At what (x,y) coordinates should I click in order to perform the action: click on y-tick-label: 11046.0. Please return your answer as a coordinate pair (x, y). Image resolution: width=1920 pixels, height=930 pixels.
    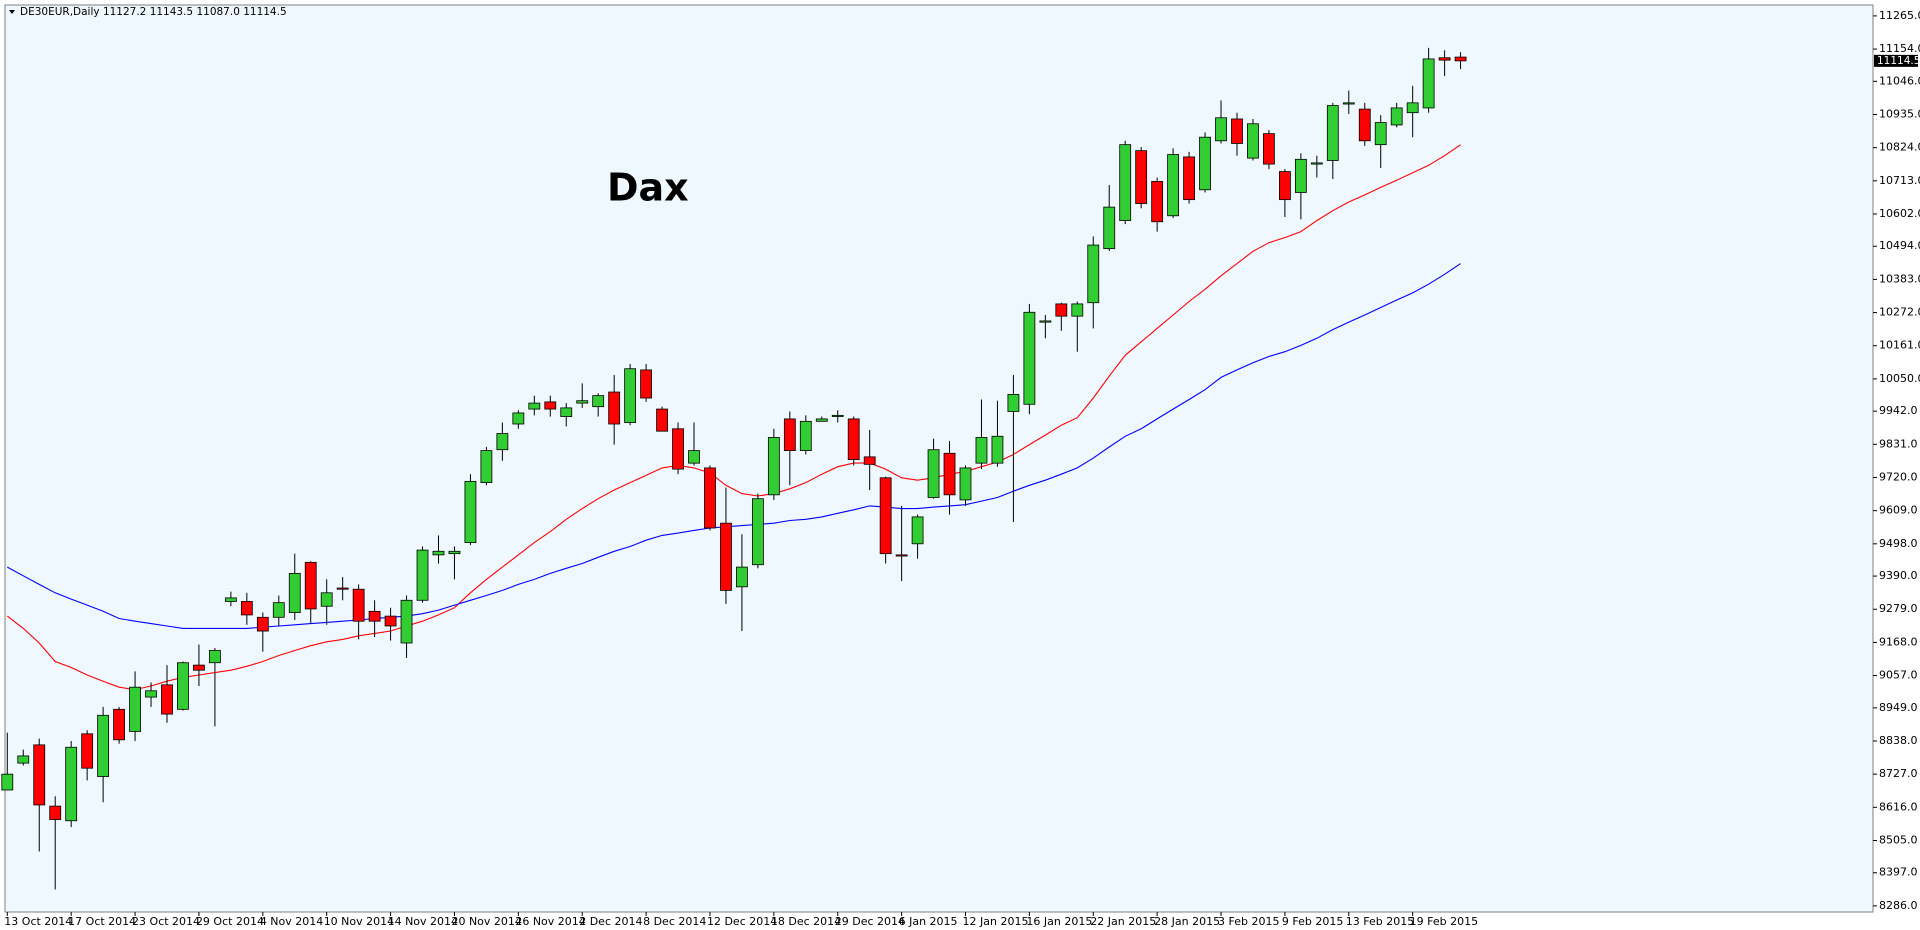
    Looking at the image, I should click on (1899, 80).